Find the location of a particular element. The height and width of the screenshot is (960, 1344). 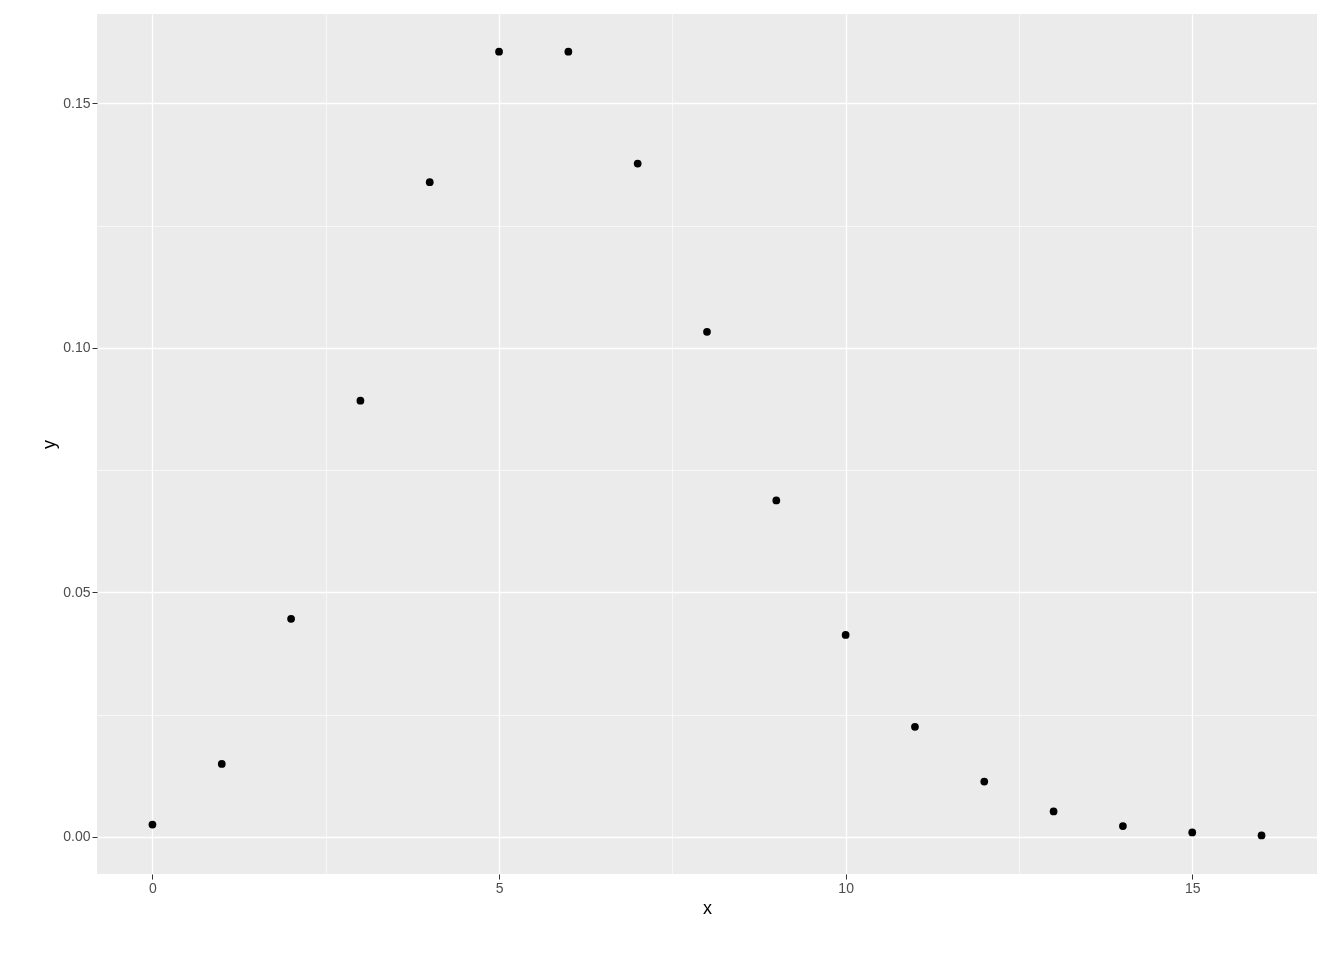

y-axis-title: y is located at coordinates (49, 444).